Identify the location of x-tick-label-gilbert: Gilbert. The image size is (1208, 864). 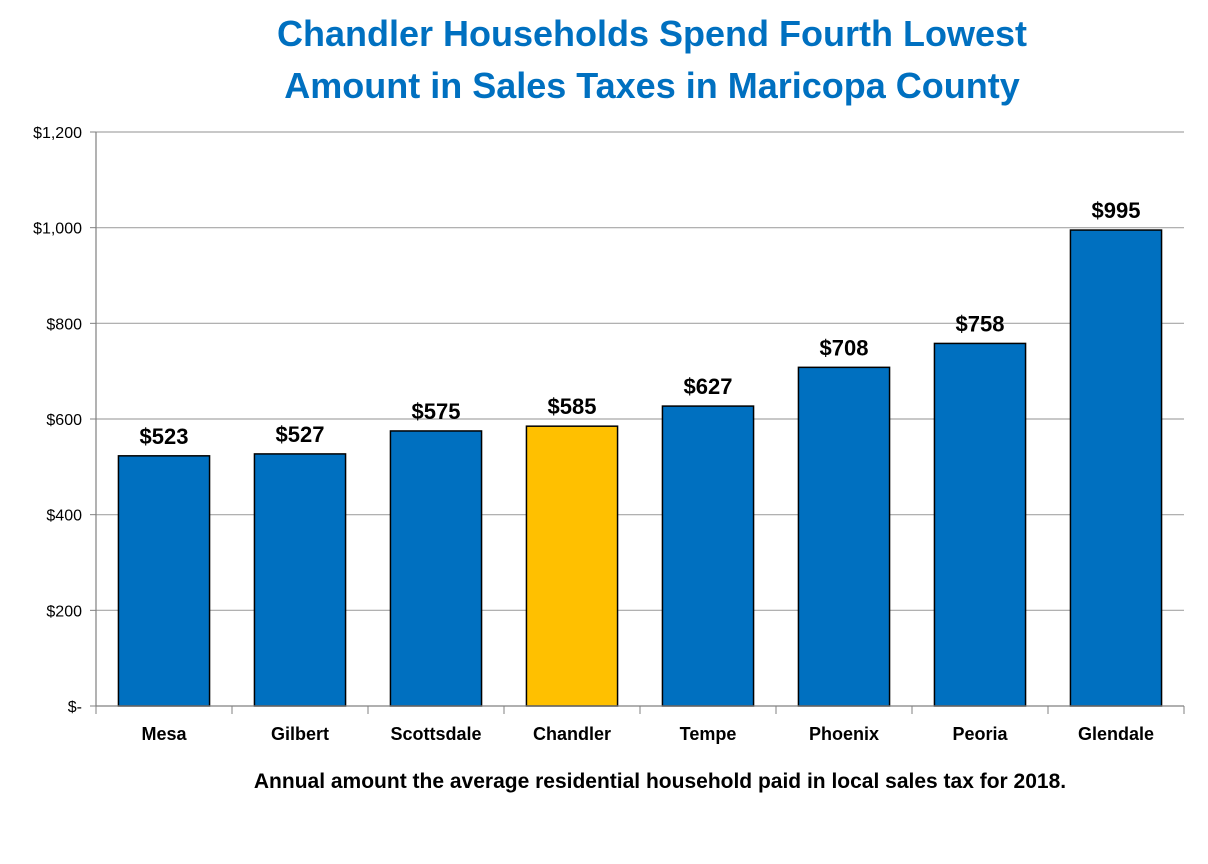
(300, 734).